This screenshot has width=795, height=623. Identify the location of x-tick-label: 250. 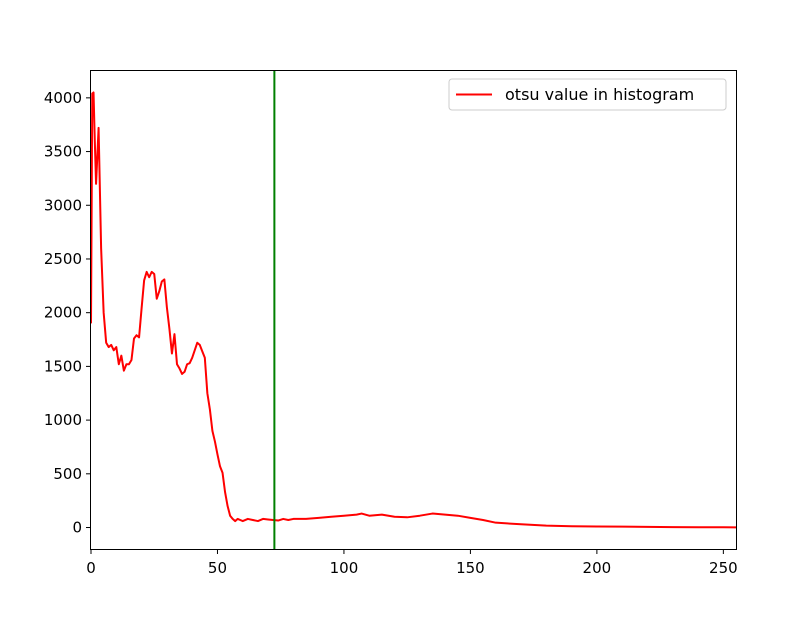
(723, 568).